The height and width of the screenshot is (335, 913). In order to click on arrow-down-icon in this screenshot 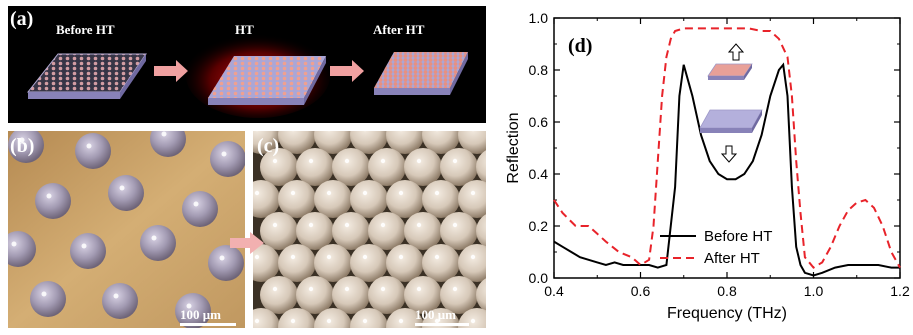, I will do `click(729, 154)`.